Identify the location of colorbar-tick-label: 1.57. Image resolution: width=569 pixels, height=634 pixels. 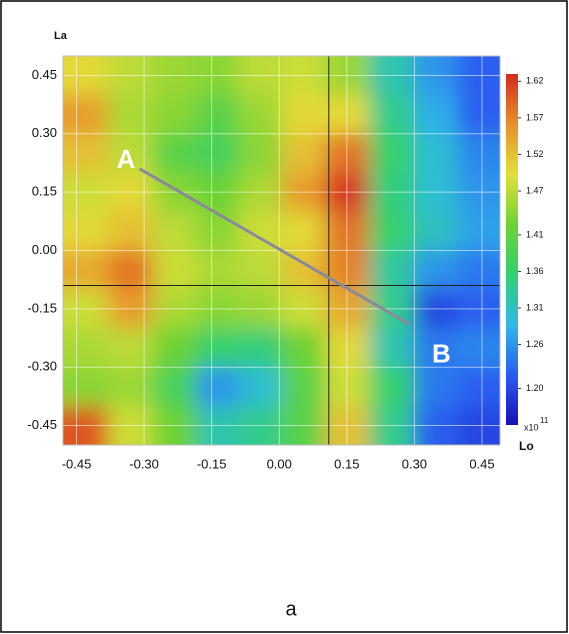
(535, 117).